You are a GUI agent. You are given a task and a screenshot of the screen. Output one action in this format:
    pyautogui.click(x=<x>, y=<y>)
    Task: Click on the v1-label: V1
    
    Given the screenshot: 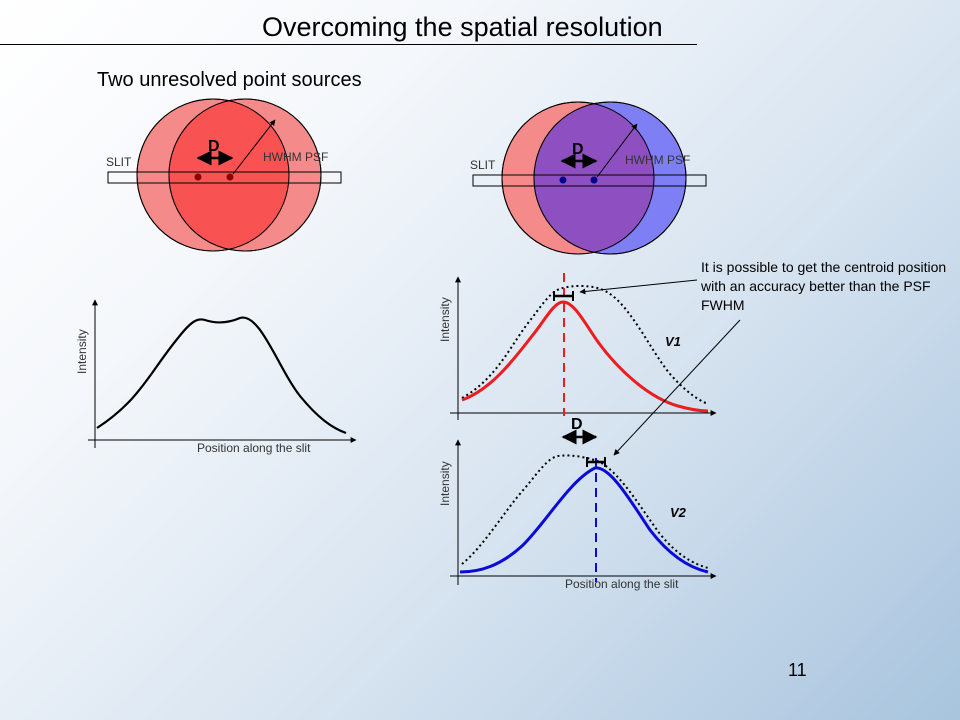 What is the action you would take?
    pyautogui.click(x=673, y=341)
    